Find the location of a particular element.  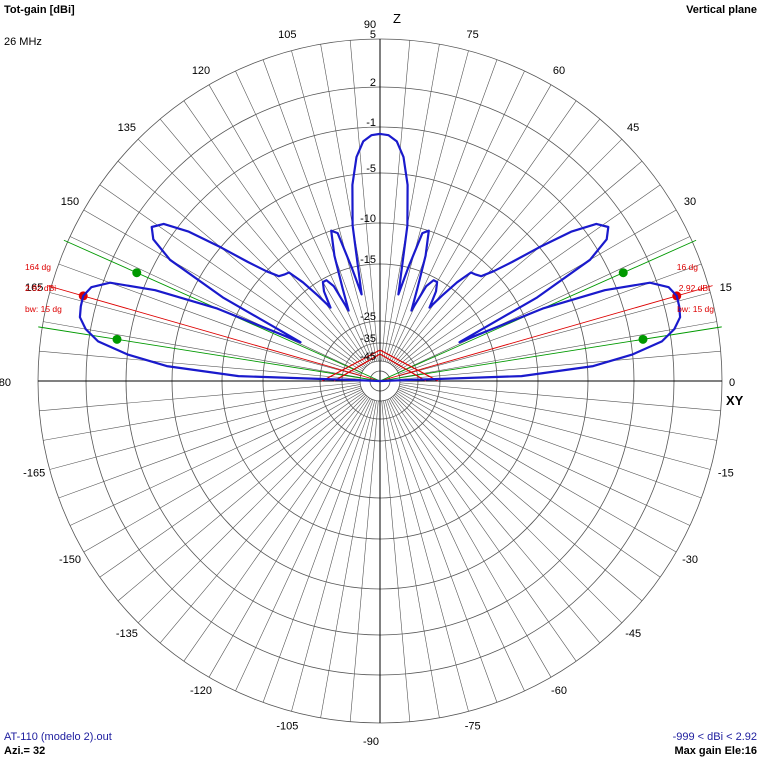

radial-tick-label: -5 is located at coordinates (371, 169).